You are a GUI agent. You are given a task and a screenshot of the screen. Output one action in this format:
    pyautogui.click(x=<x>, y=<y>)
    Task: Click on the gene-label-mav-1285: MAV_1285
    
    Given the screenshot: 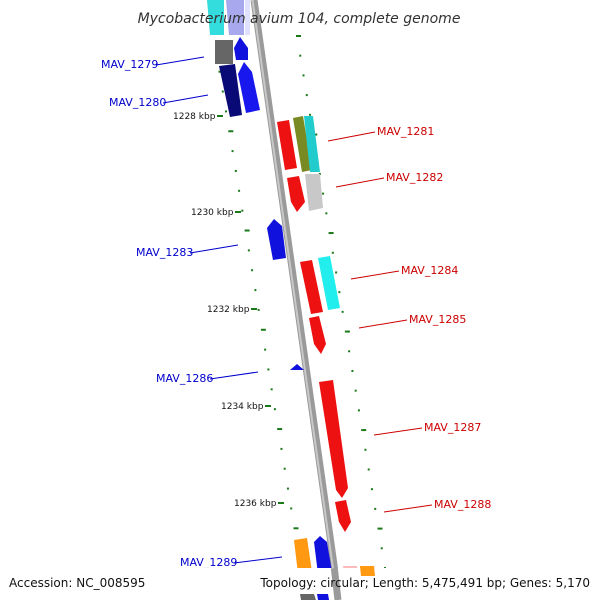 What is the action you would take?
    pyautogui.click(x=437, y=319)
    